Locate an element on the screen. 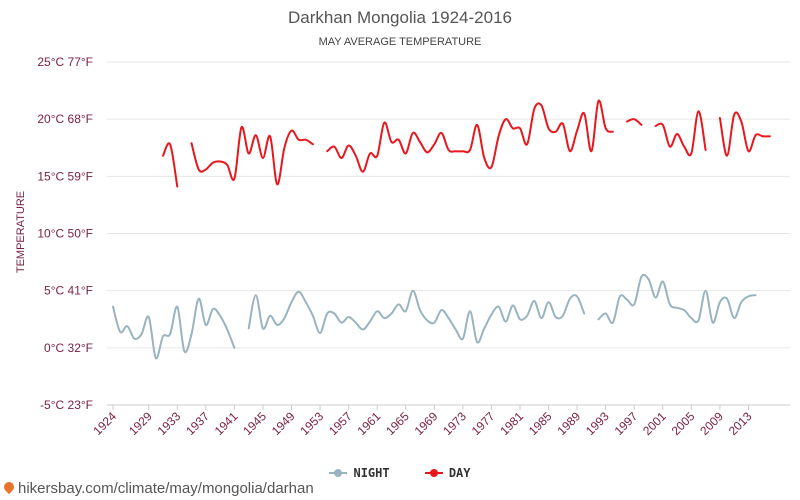 Image resolution: width=800 pixels, height=500 pixels. y-tick-label: 25°C 77°F is located at coordinates (65, 62).